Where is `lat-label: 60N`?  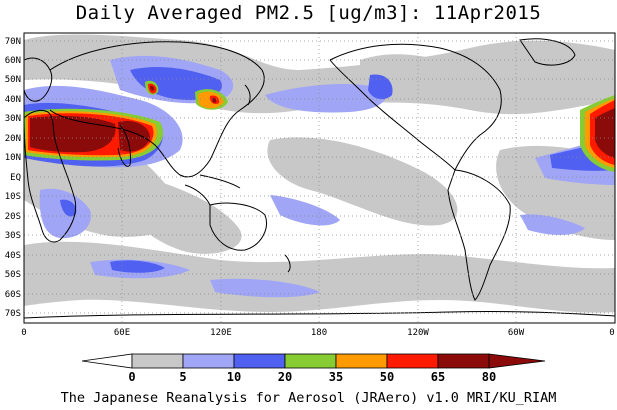
lat-label: 60N is located at coordinates (13, 61).